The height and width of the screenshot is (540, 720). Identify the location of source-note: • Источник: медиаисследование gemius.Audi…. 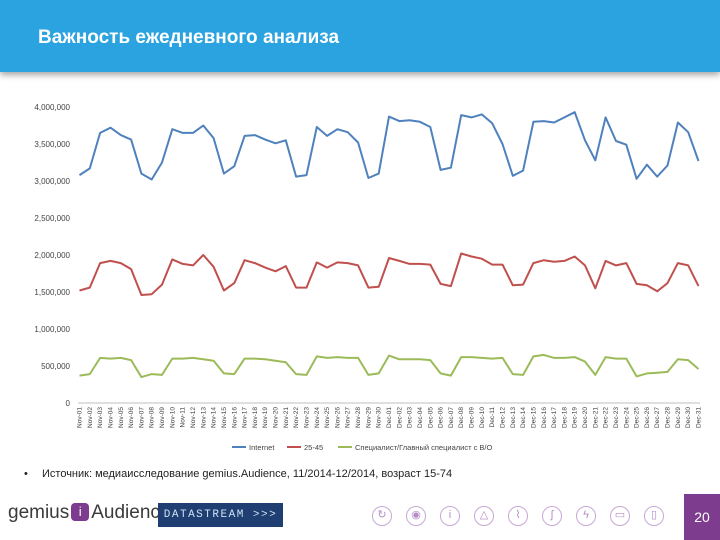
(238, 474).